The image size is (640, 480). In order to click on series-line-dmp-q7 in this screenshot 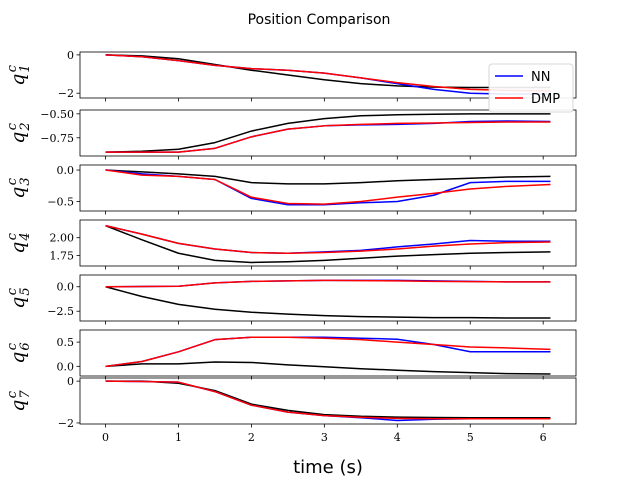, I will do `click(328, 400)`.